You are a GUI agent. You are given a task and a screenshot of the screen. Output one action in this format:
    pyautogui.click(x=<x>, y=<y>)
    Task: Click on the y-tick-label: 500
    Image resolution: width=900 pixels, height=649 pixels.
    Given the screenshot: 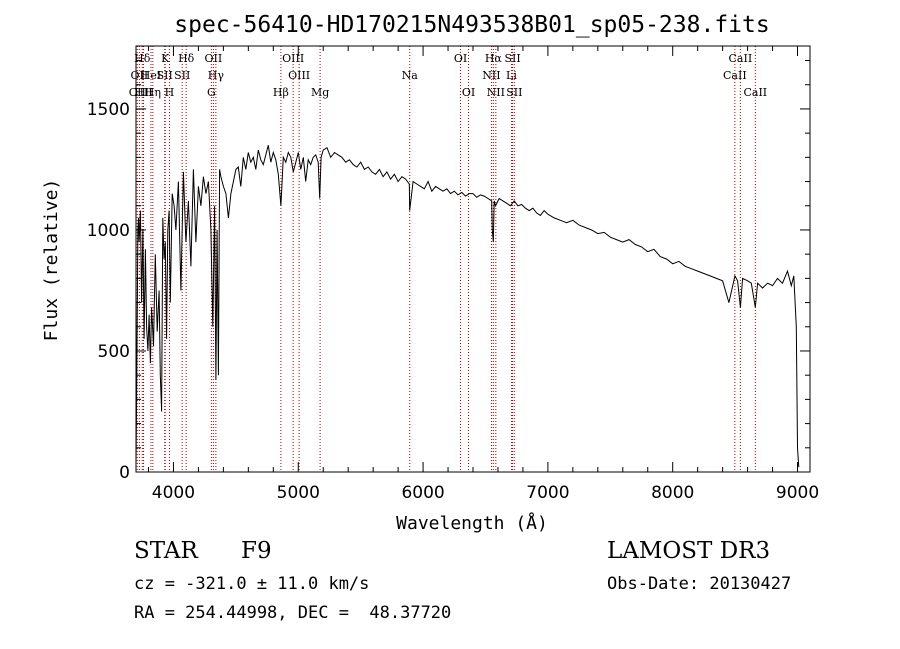 What is the action you would take?
    pyautogui.click(x=114, y=352)
    